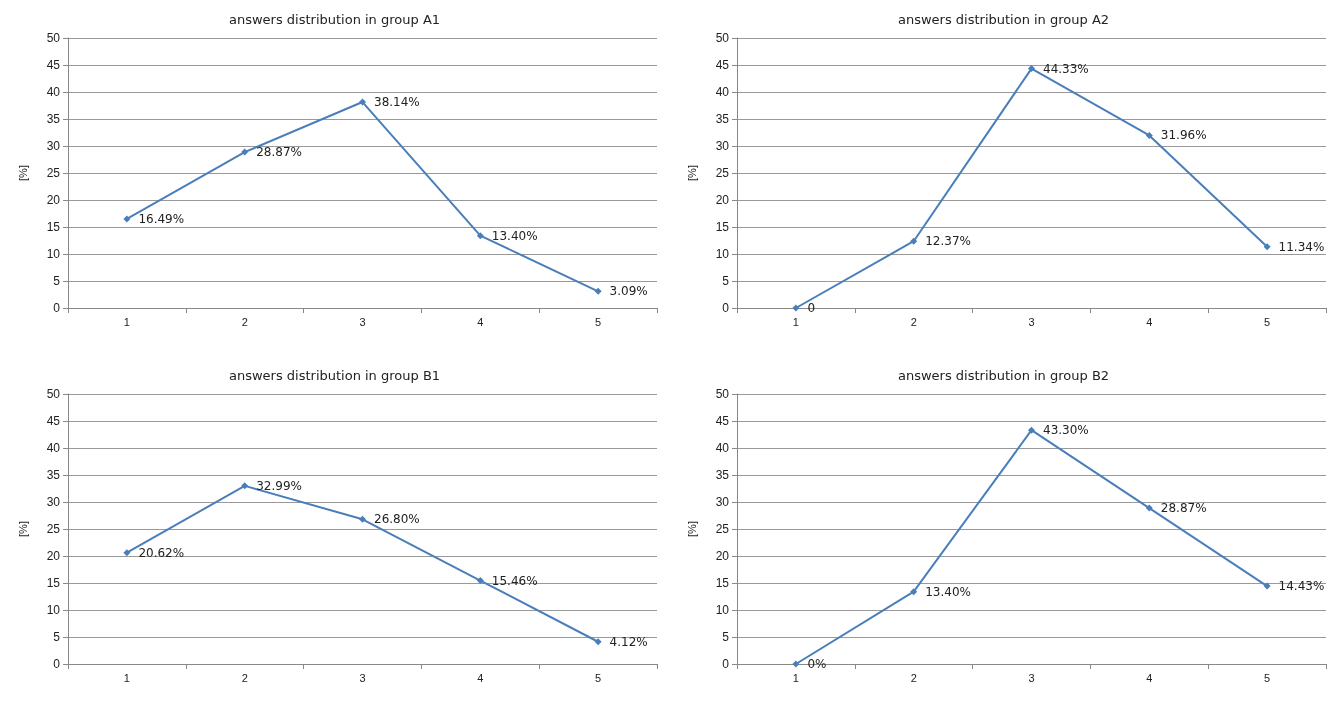 This screenshot has height=711, width=1339. I want to click on data-label: 20.62%, so click(161, 552).